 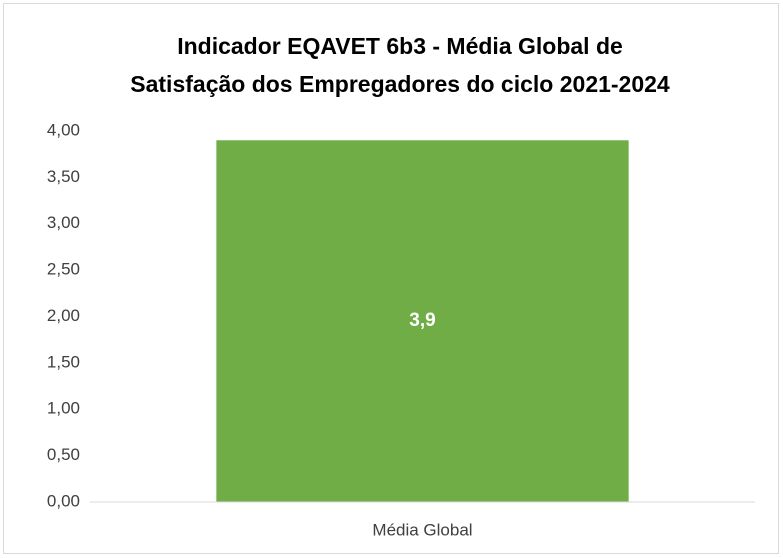 What do you see at coordinates (63, 176) in the screenshot?
I see `y-tick-label: 3,50` at bounding box center [63, 176].